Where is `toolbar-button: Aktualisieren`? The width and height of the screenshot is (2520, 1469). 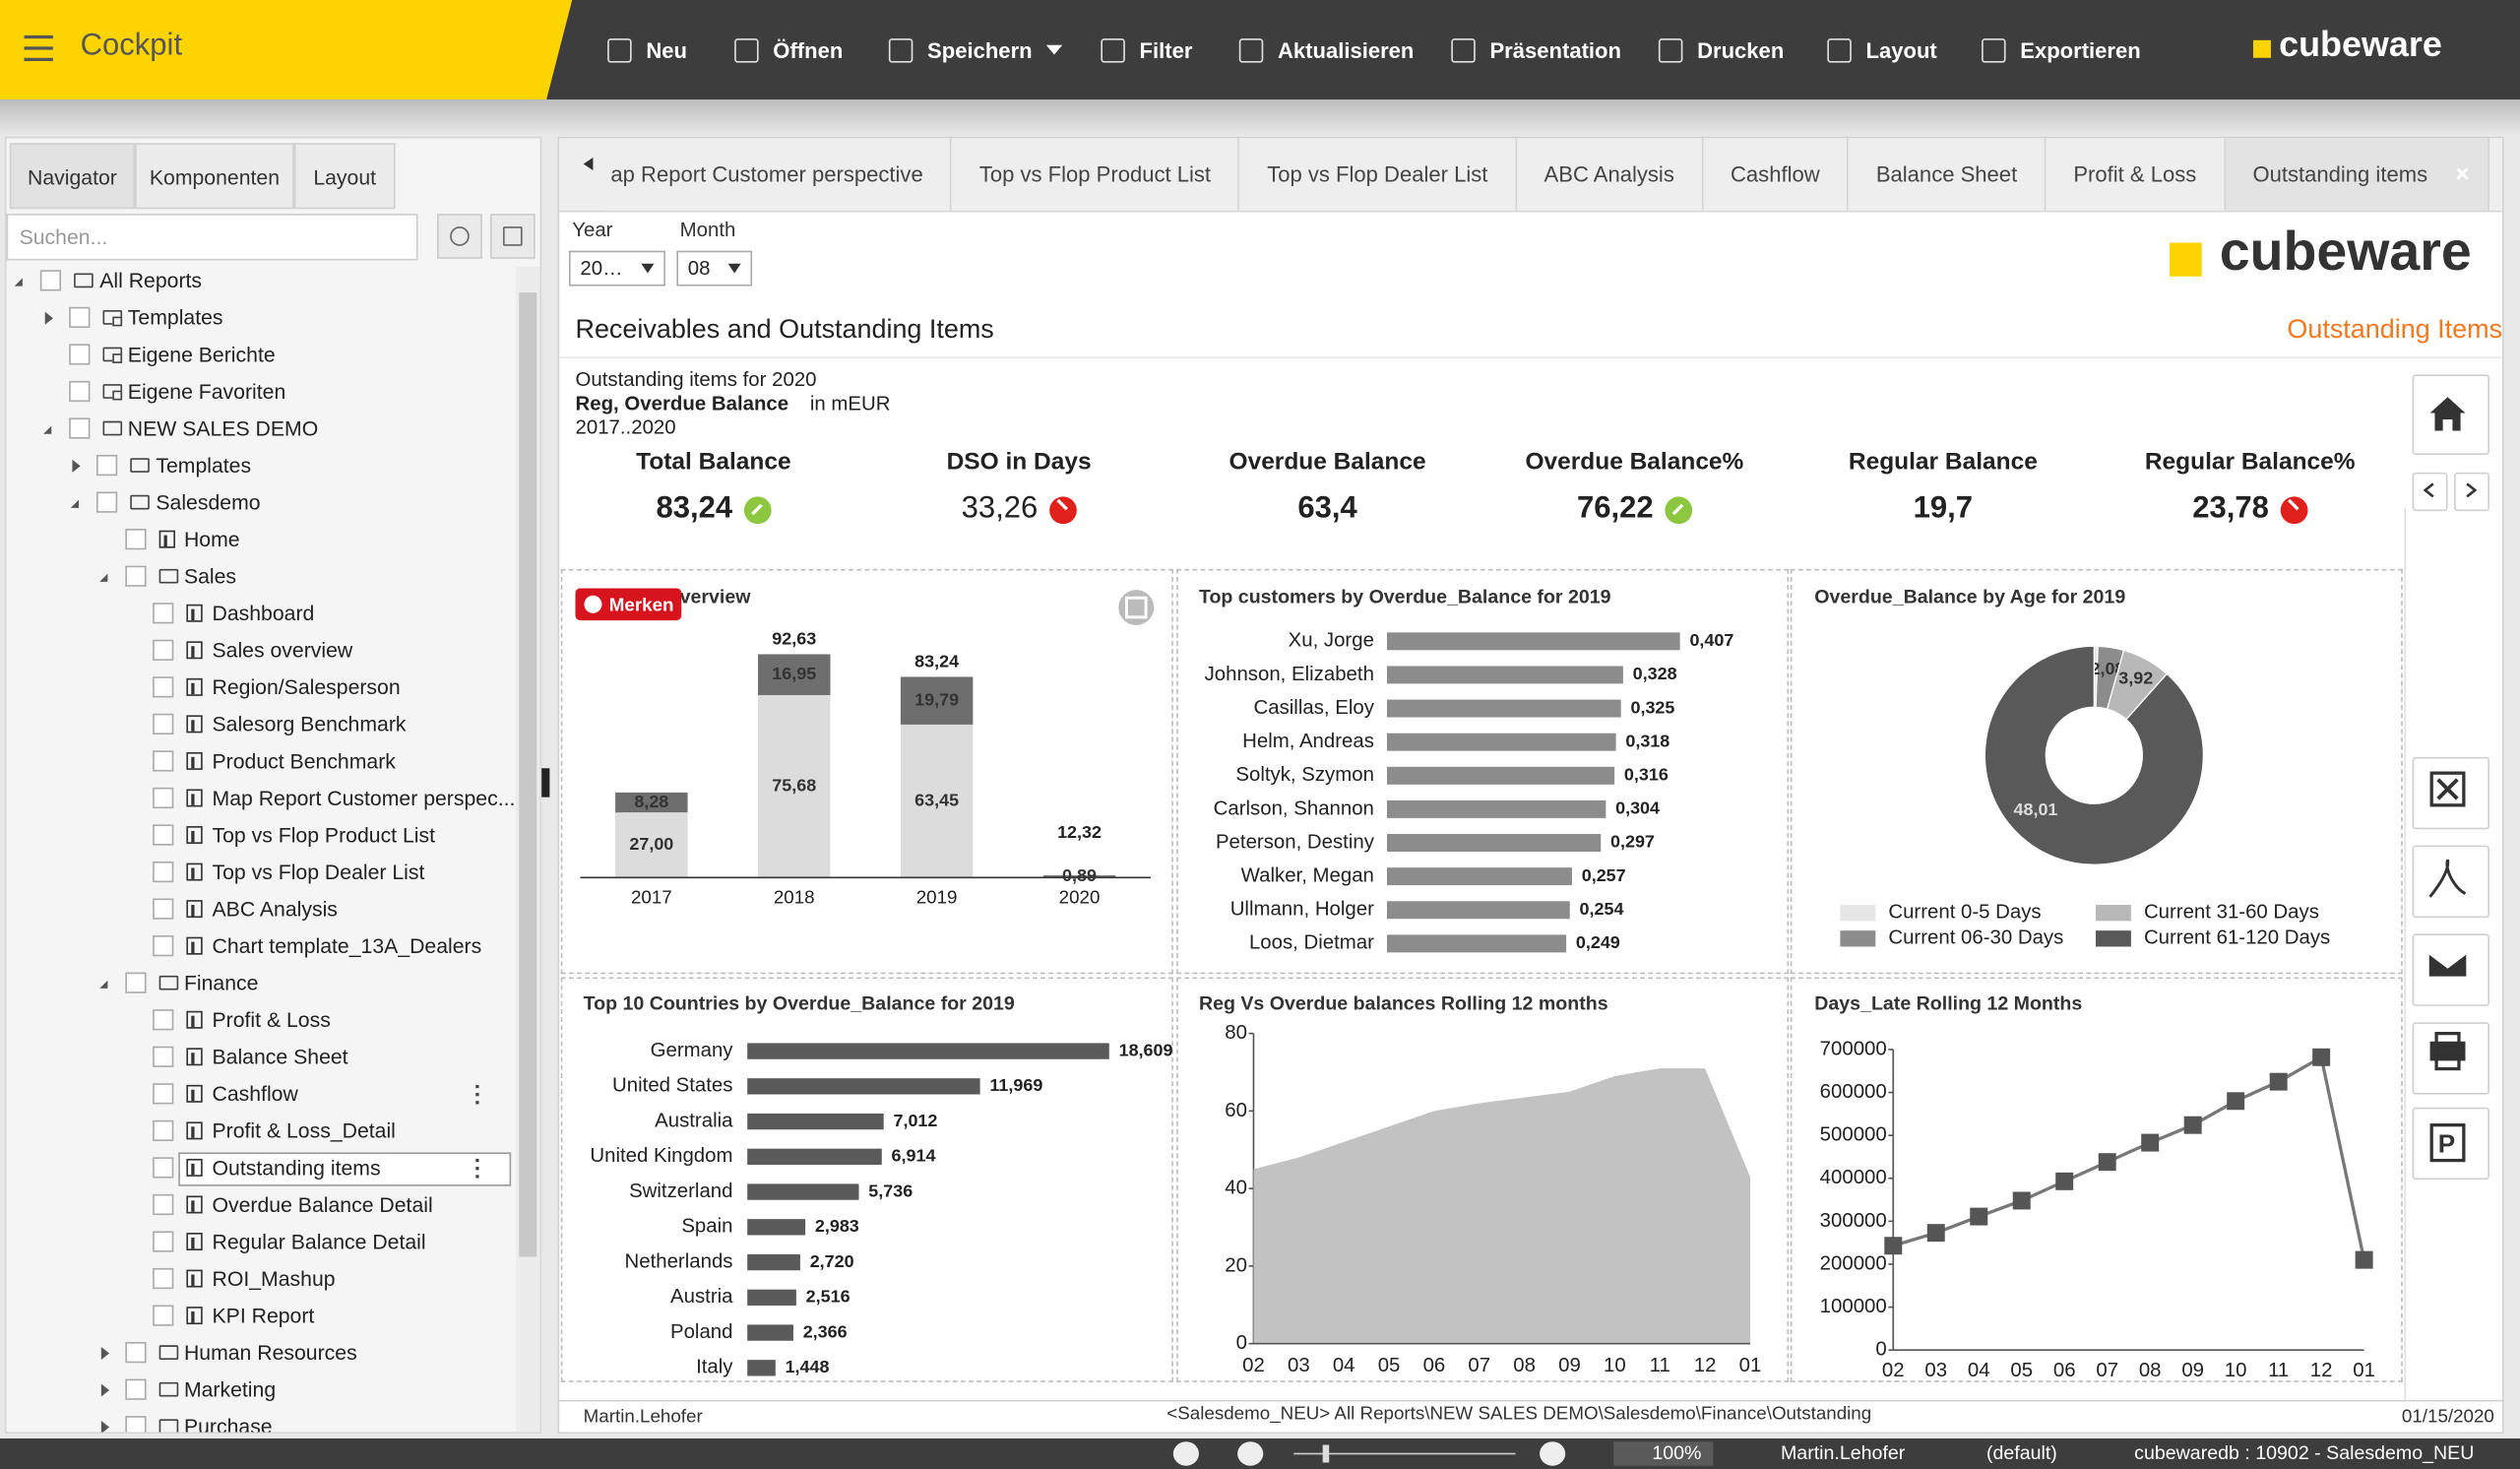
toolbar-button: Aktualisieren is located at coordinates (1326, 51).